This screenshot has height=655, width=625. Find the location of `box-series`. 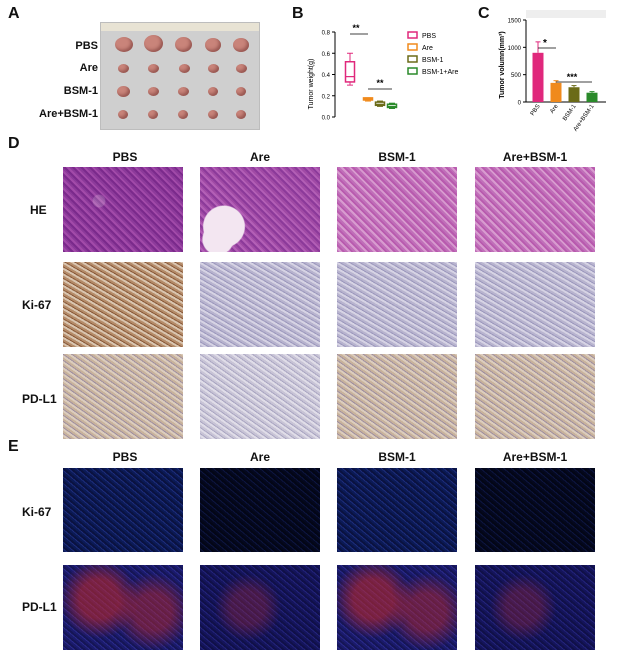

box-series is located at coordinates (371, 71).